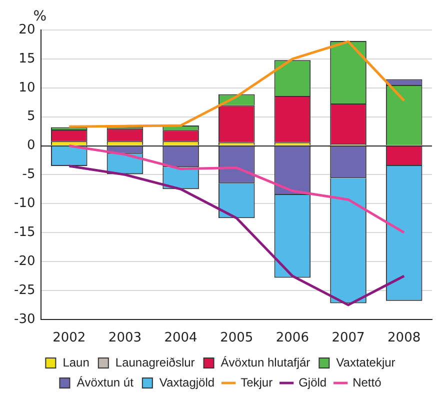  I want to click on x-tick-label: 2004, so click(181, 338).